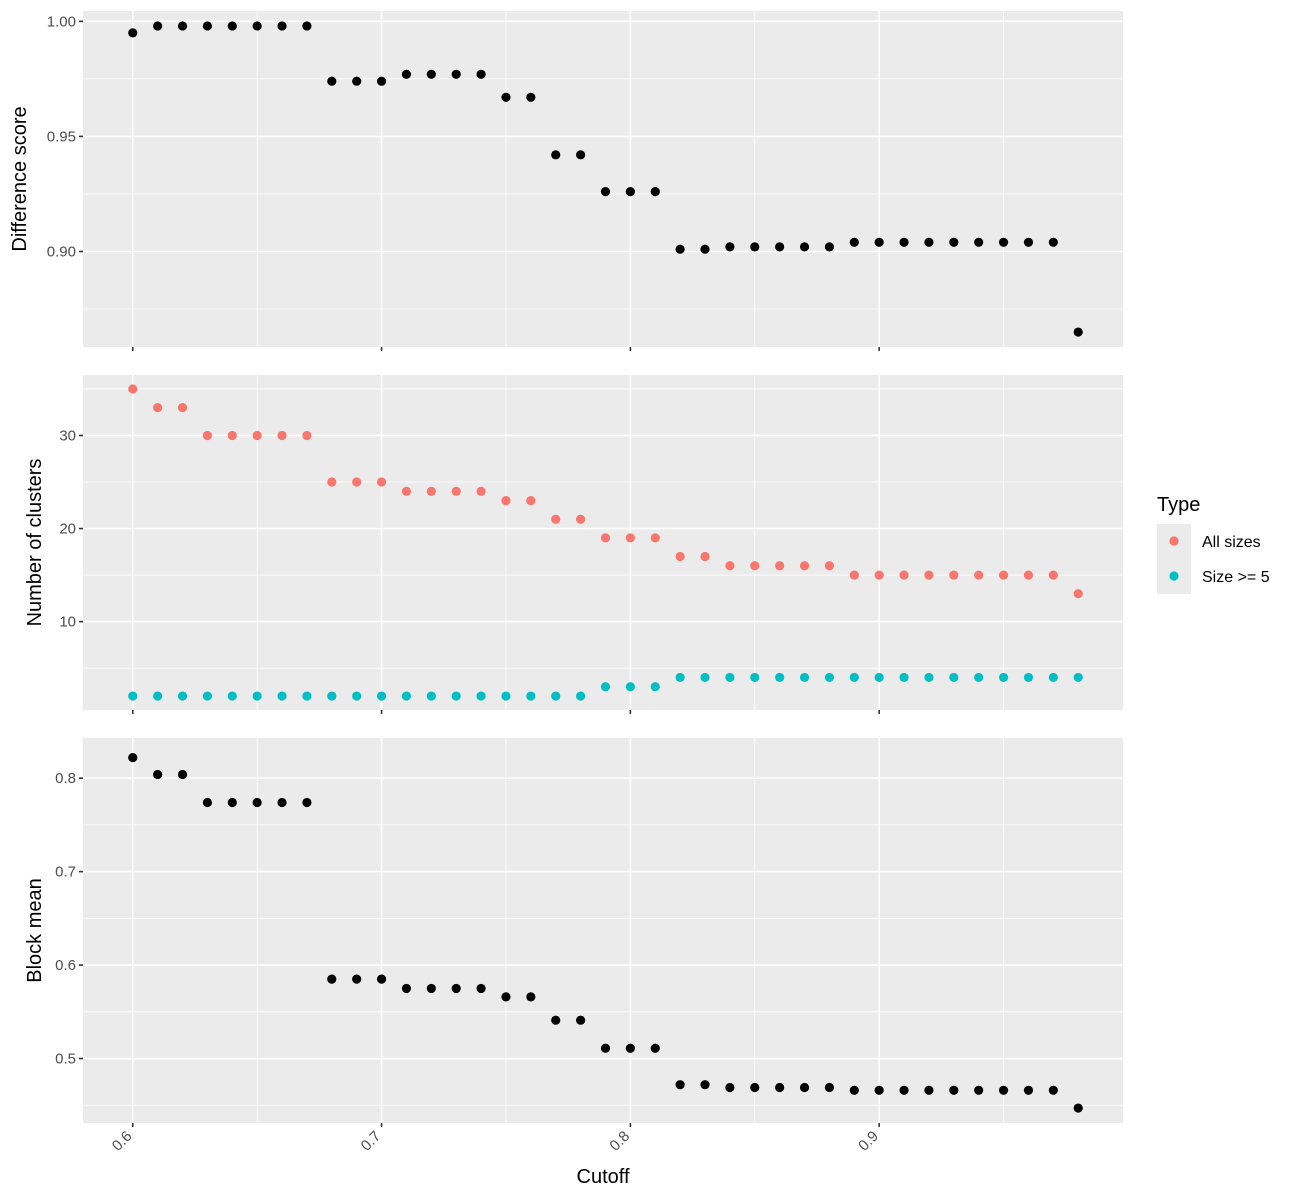 The width and height of the screenshot is (1300, 1200). Describe the element at coordinates (61, 21) in the screenshot. I see `y-tick-label: 1.00` at that location.